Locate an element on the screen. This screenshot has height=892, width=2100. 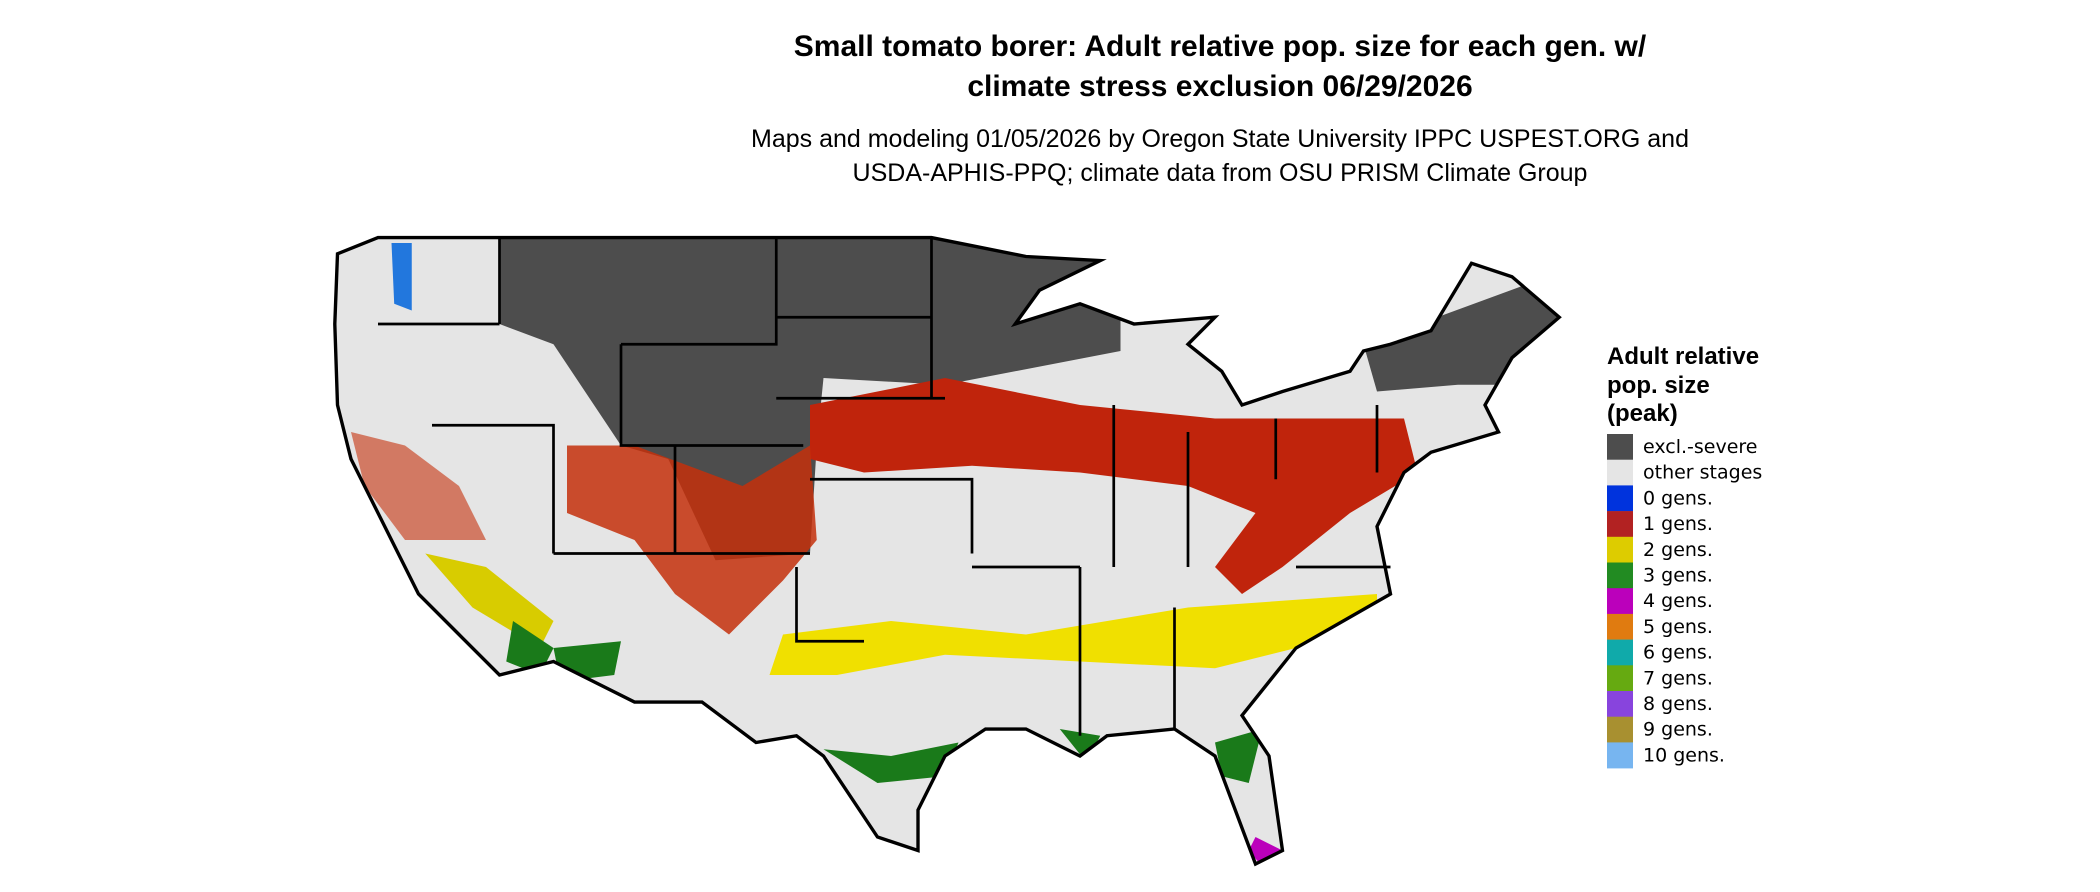
legend-label: 0 gens. is located at coordinates (1678, 498).